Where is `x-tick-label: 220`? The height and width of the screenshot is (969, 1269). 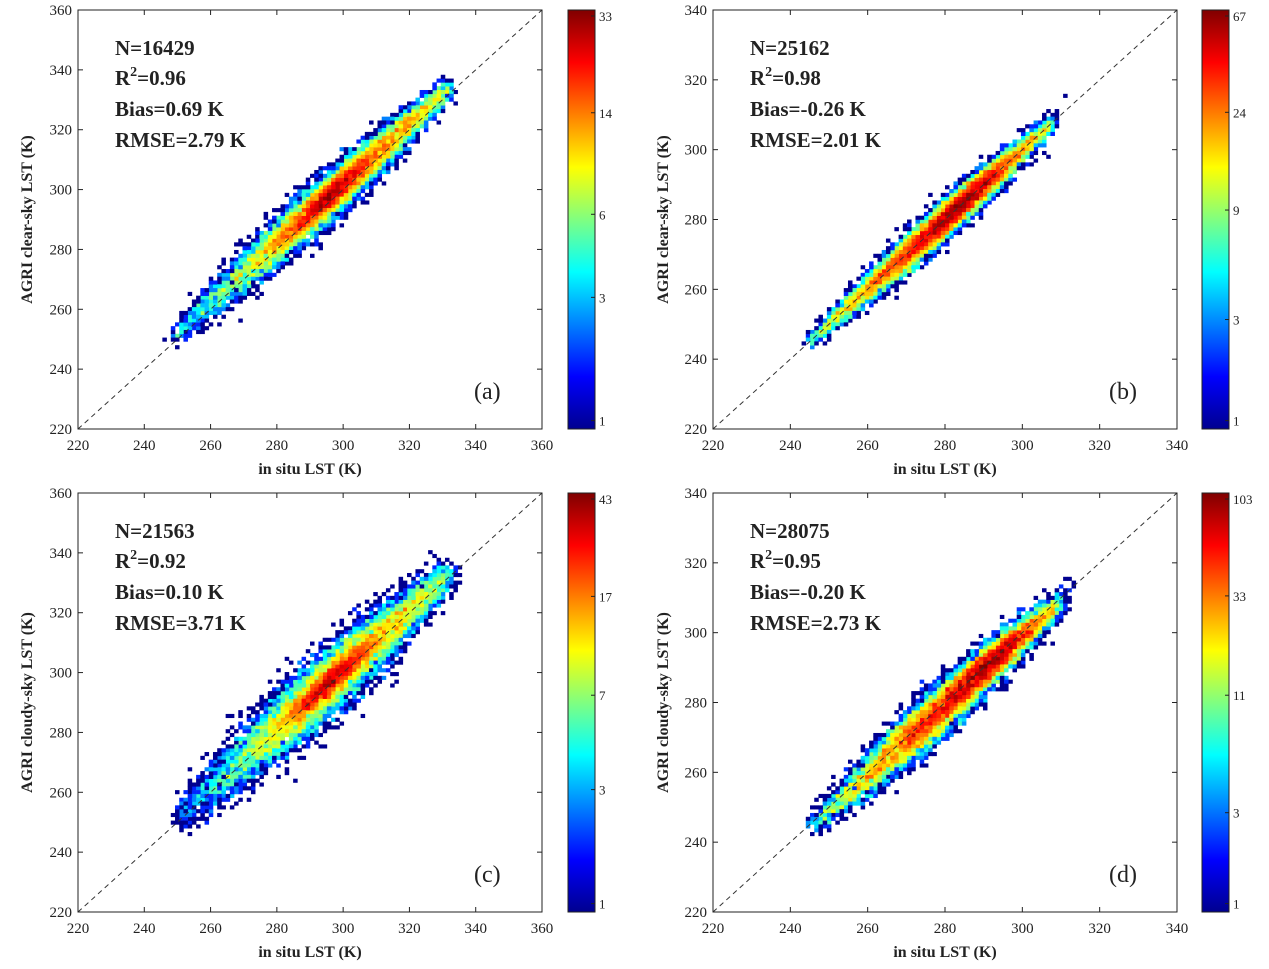
x-tick-label: 220 is located at coordinates (78, 446).